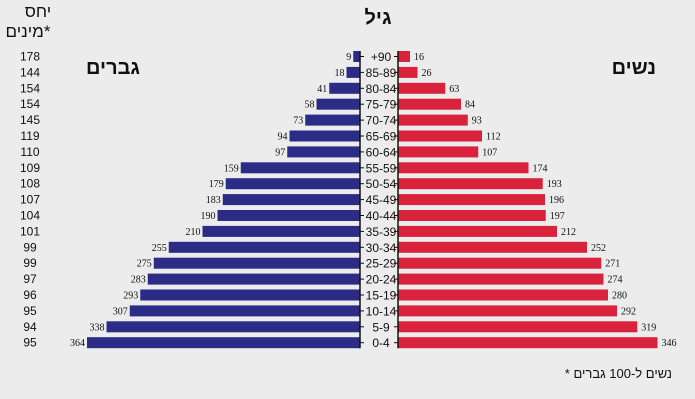 This screenshot has width=695, height=399. Describe the element at coordinates (340, 73) in the screenshot. I see `data-label-men: 18` at that location.